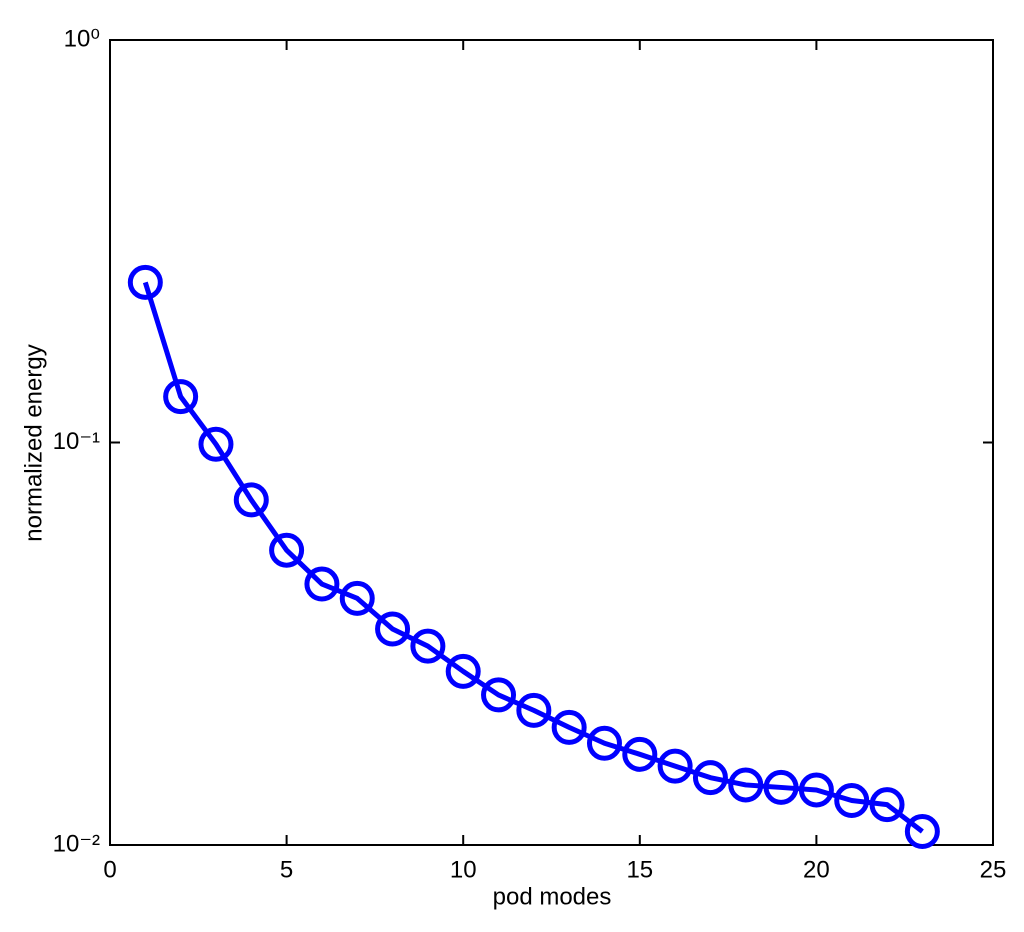  Describe the element at coordinates (82, 38) in the screenshot. I see `y-tick-label: 10⁰` at that location.